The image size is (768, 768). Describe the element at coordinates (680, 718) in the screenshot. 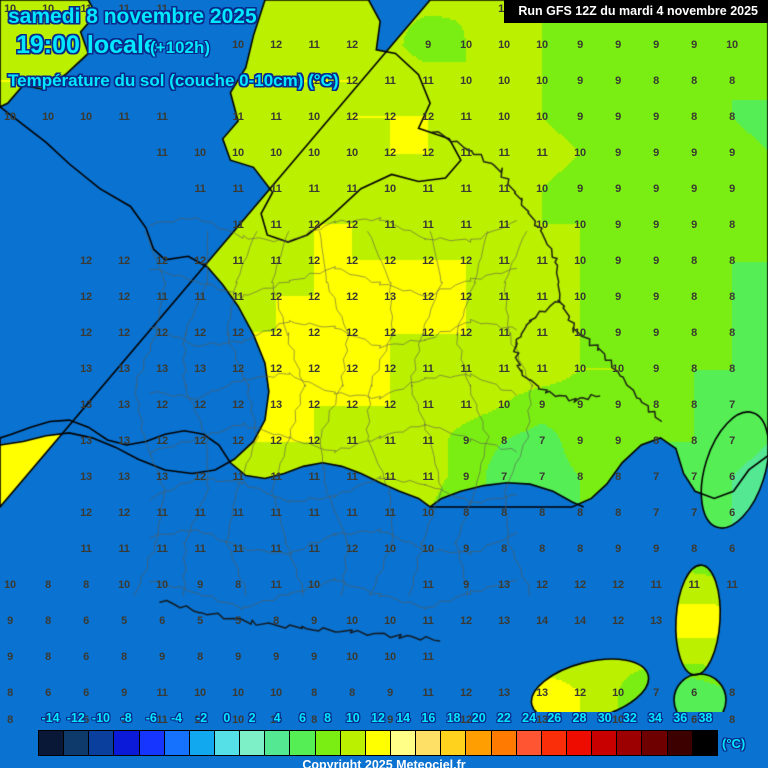

I see `scale-tick-label: 36` at that location.